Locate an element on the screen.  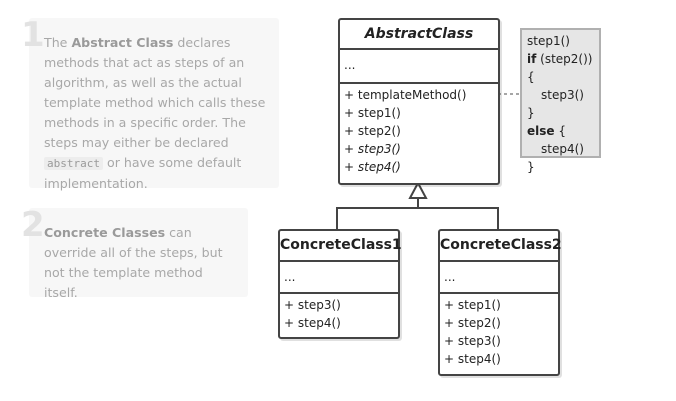
concrete-class1-box: ConcreteClass1 ... + step3() + step4() is located at coordinates (340, 284).